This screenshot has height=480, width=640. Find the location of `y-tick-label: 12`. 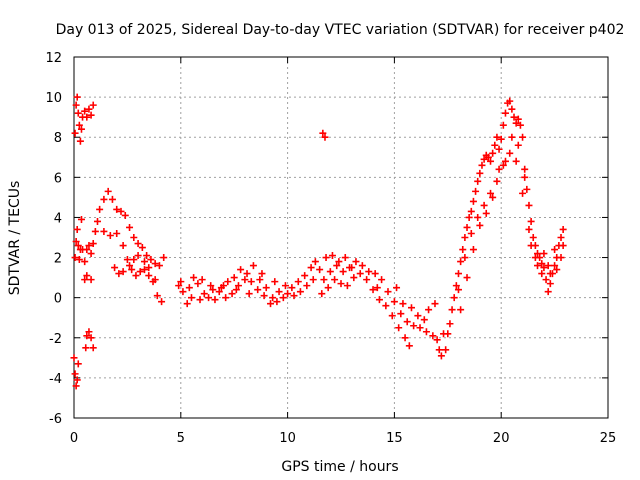

y-tick-label: 12 is located at coordinates (53, 58).